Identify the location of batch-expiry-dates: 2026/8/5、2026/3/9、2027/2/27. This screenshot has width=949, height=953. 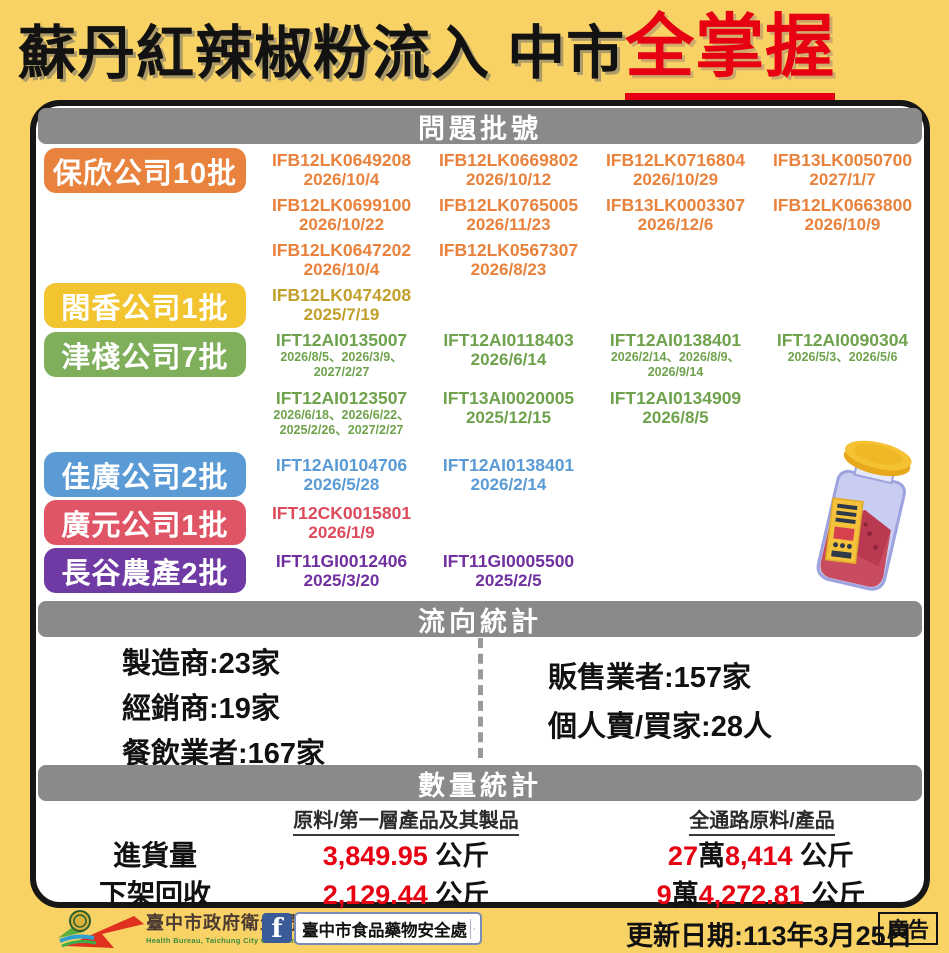
(341, 365).